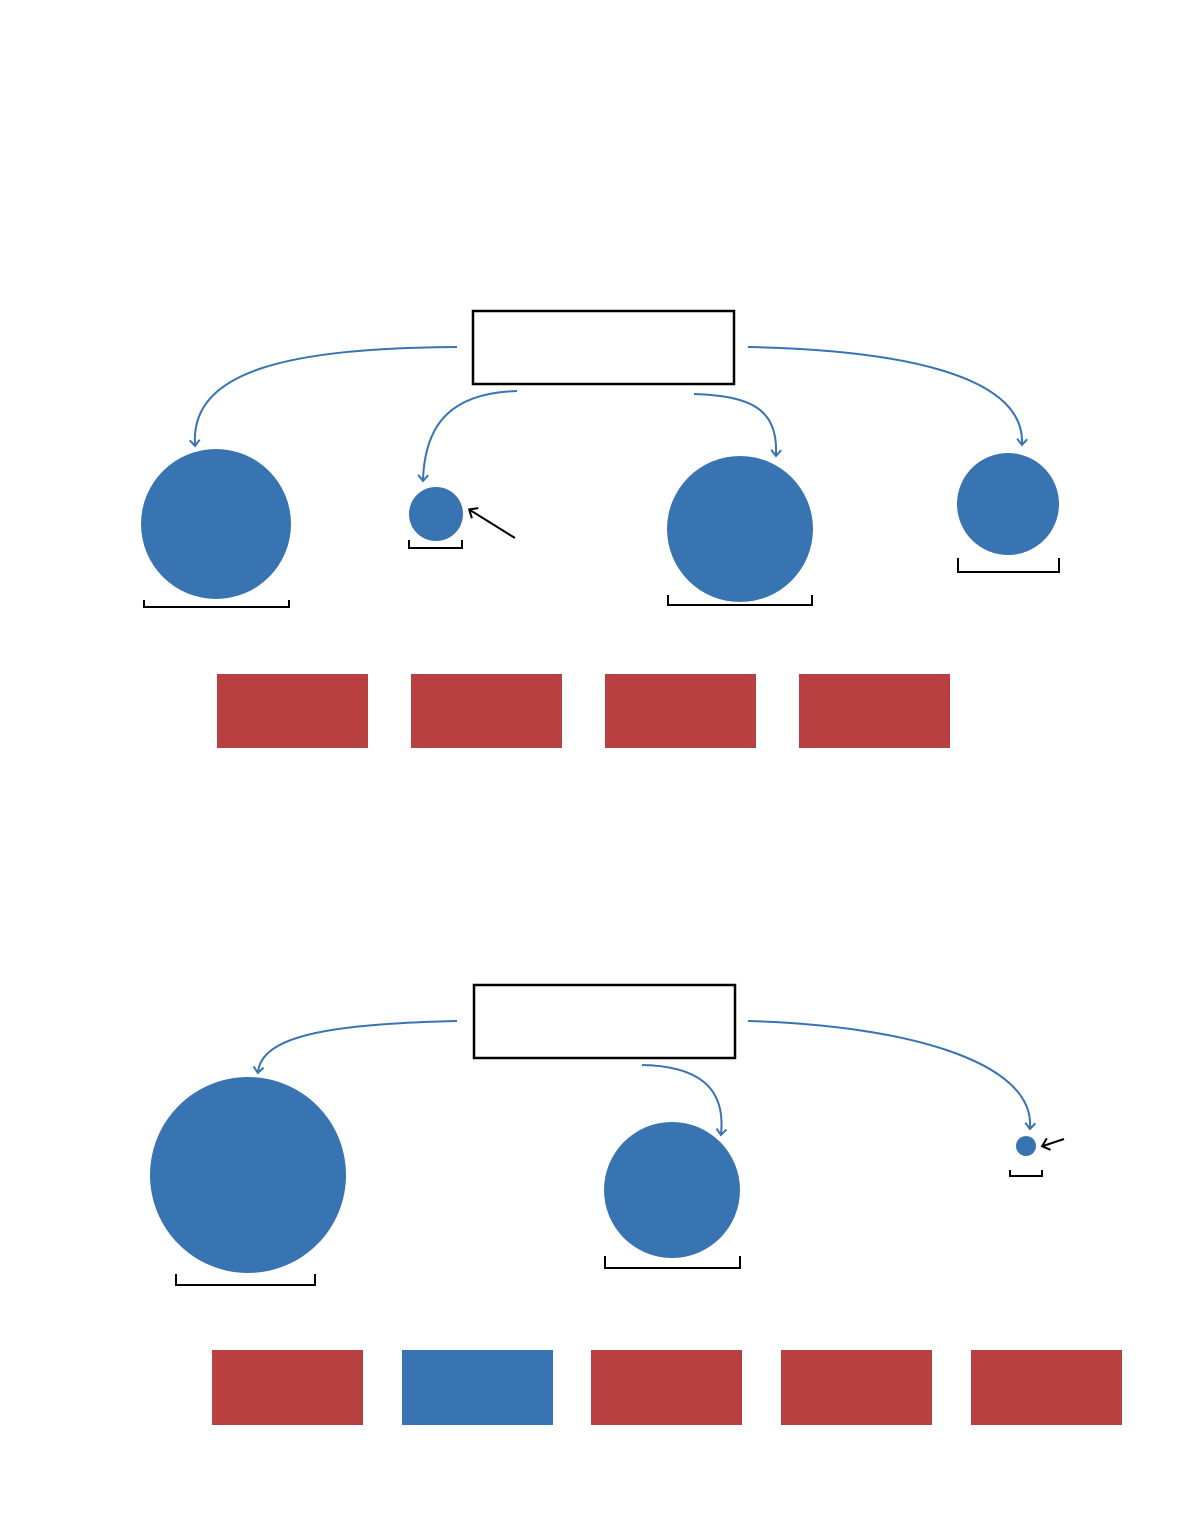 The width and height of the screenshot is (1200, 1540). What do you see at coordinates (583, 711) in the screenshot?
I see `top-block-row` at bounding box center [583, 711].